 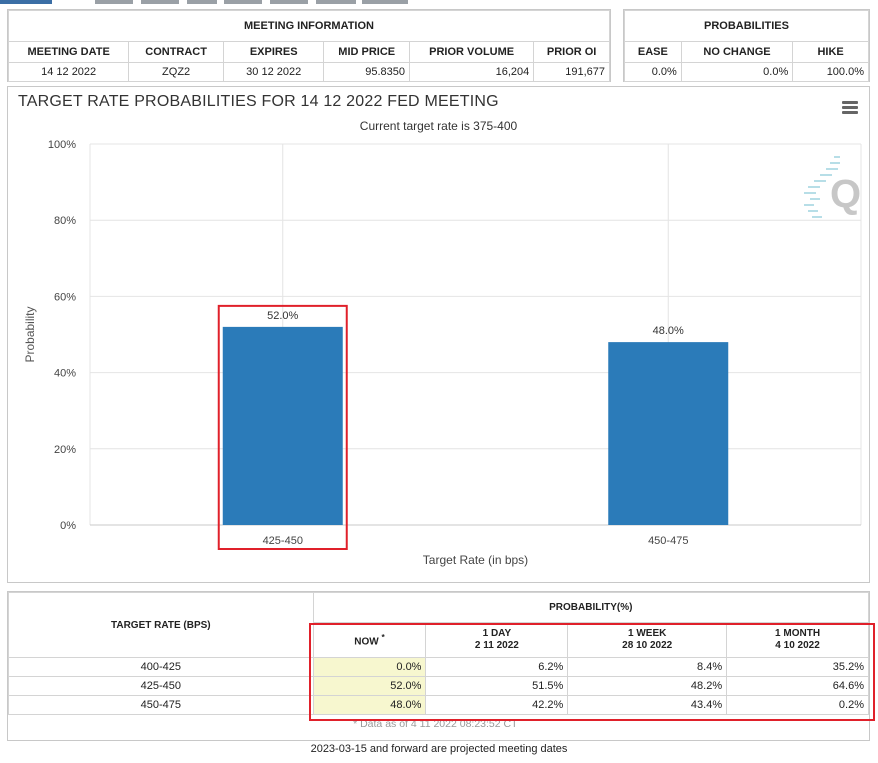 What do you see at coordinates (65, 297) in the screenshot?
I see `y-tick-label: 60%` at bounding box center [65, 297].